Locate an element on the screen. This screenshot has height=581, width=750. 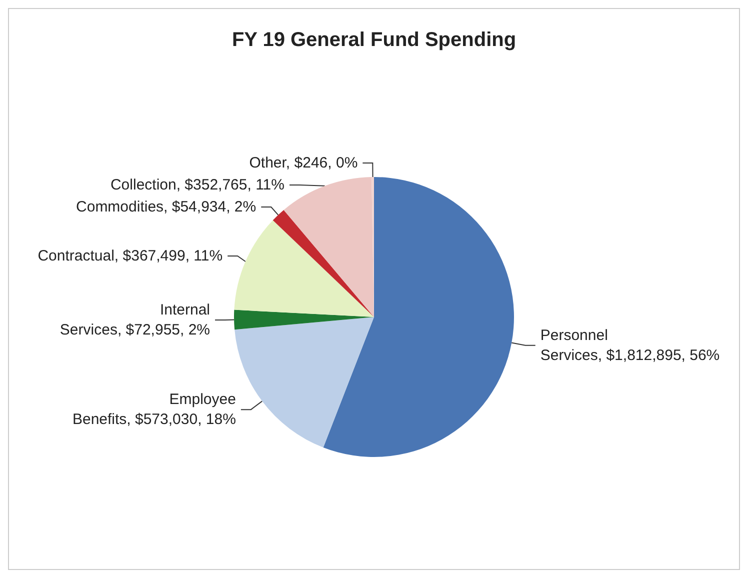
chart-title: FY 19 General Fund Spending is located at coordinates (374, 40).